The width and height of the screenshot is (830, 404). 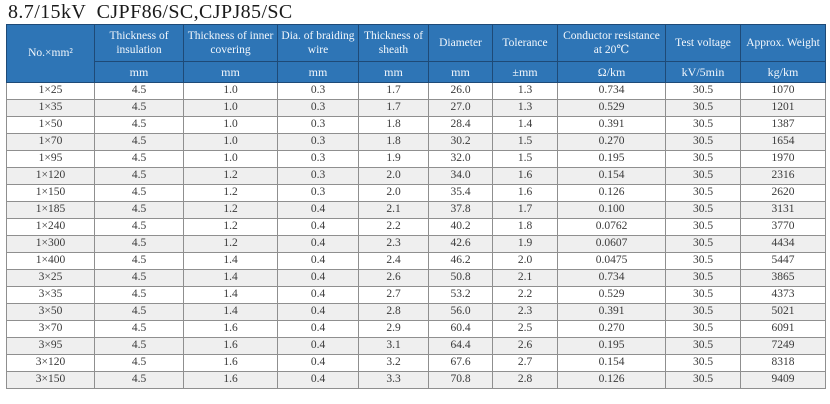 I want to click on table-cell: 70.8, so click(x=460, y=380).